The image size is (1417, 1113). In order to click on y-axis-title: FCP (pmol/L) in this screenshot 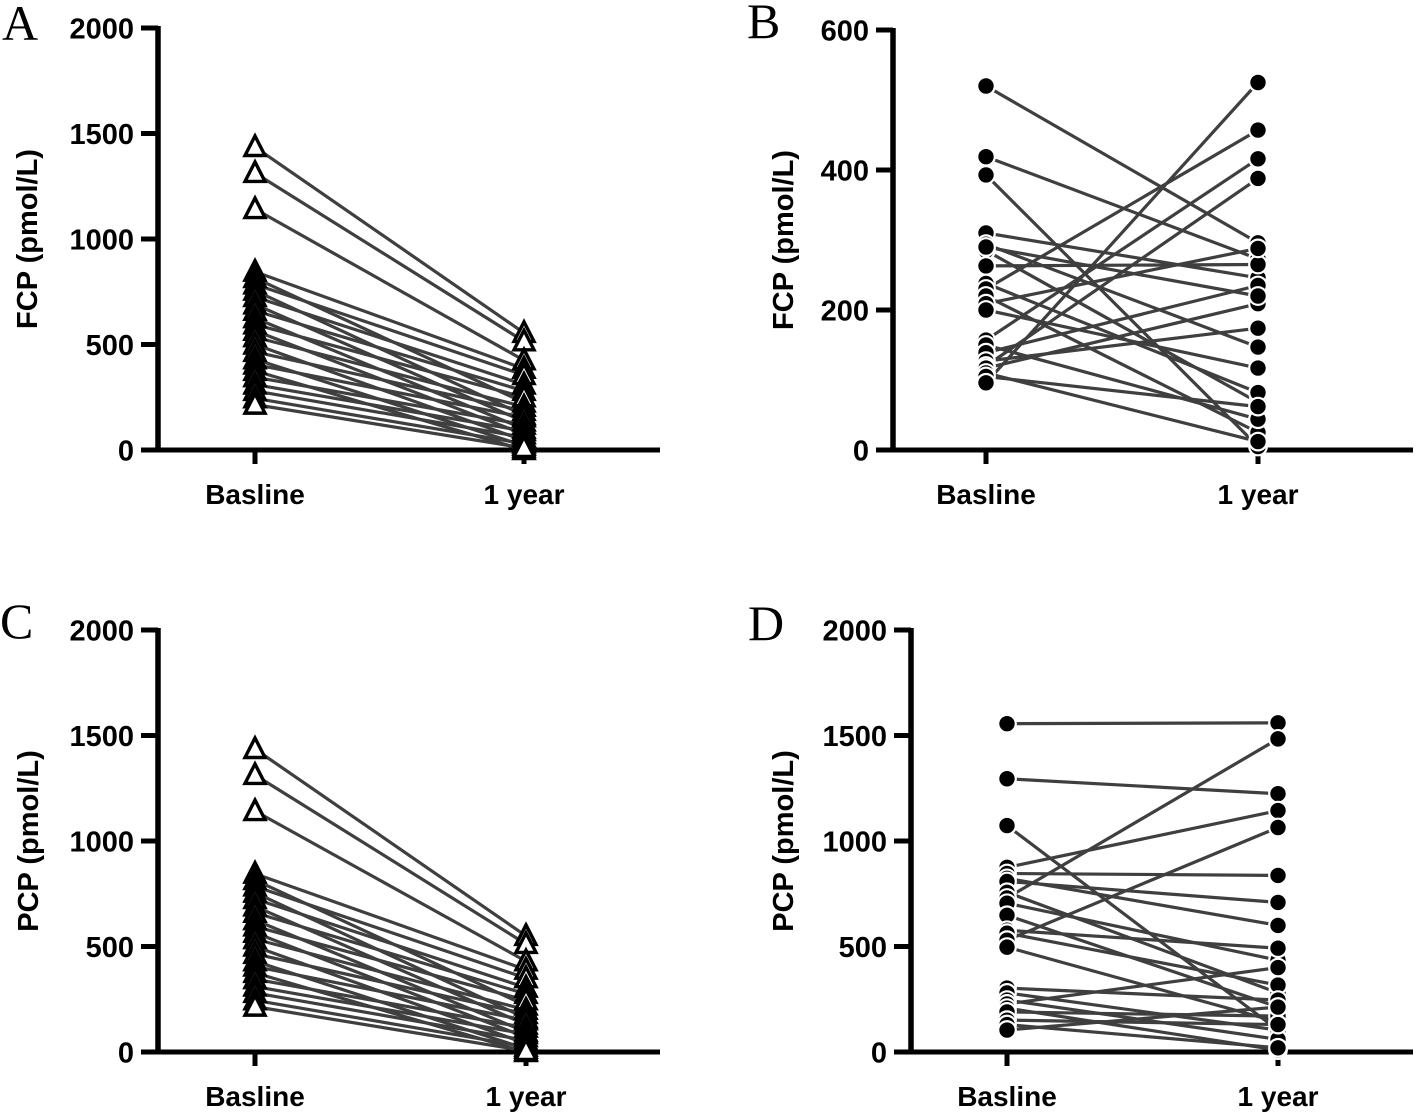, I will do `click(28, 239)`.